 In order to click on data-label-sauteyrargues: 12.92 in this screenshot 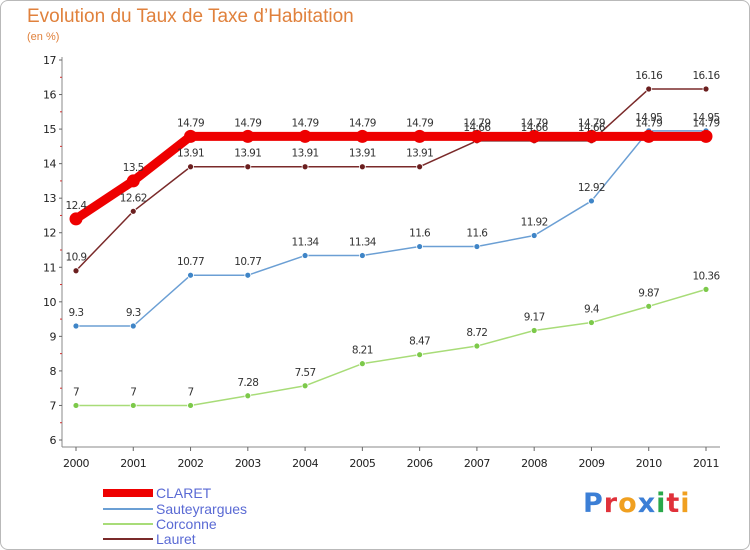, I will do `click(591, 188)`.